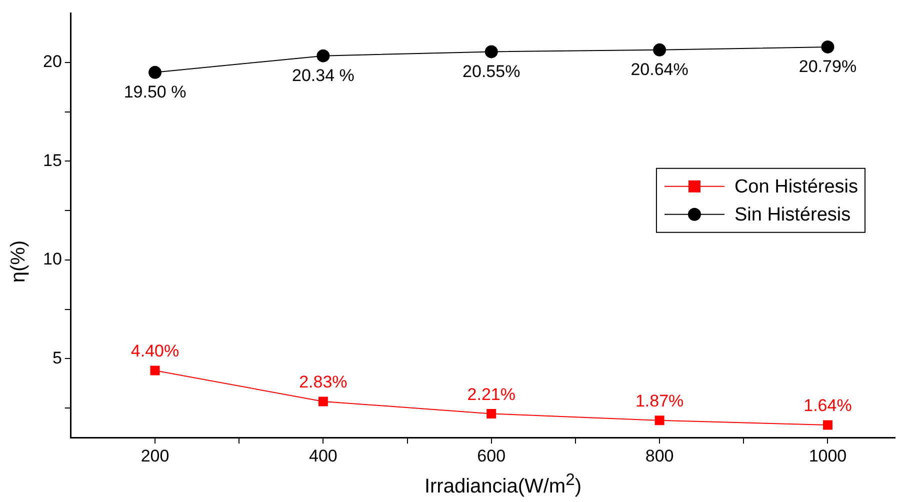 The height and width of the screenshot is (502, 902). Describe the element at coordinates (828, 406) in the screenshot. I see `data-label: 1.64%` at that location.